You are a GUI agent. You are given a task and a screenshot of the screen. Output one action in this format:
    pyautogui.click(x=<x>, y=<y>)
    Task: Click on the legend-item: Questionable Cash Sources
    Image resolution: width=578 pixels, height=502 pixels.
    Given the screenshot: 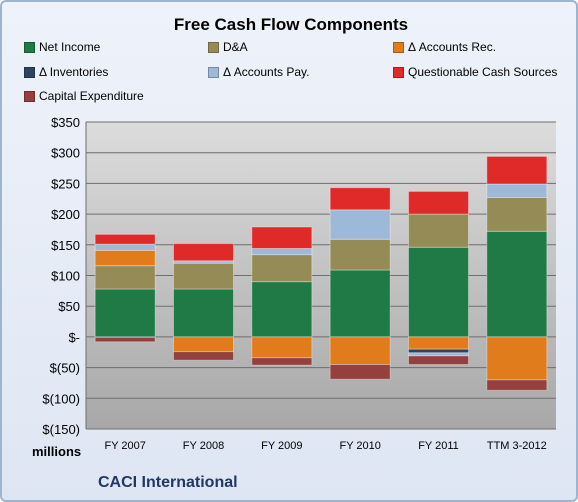 What is the action you would take?
    pyautogui.click(x=475, y=72)
    